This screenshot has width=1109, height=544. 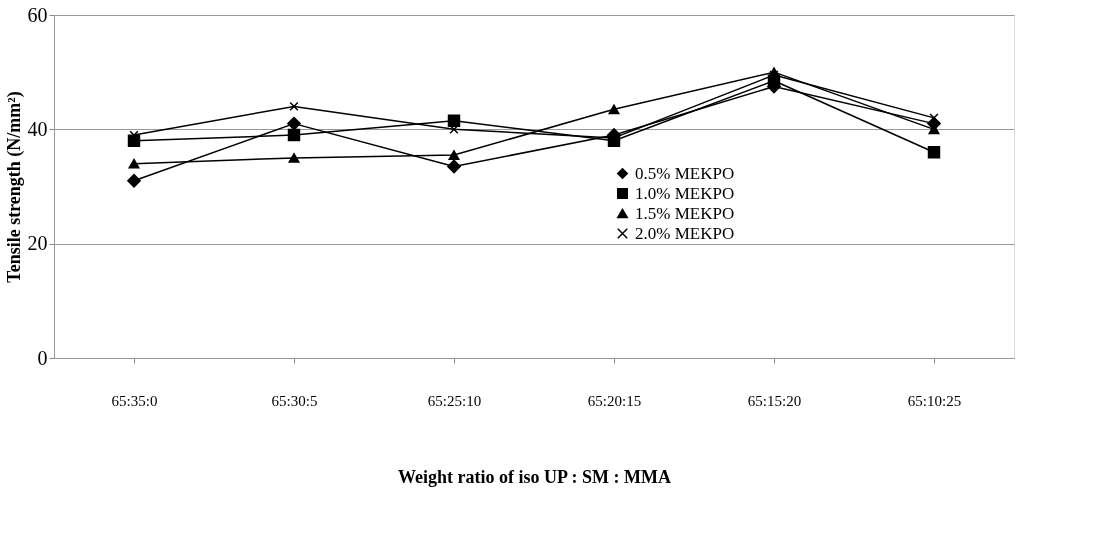 What do you see at coordinates (37, 14) in the screenshot?
I see `y-tick-label: 60` at bounding box center [37, 14].